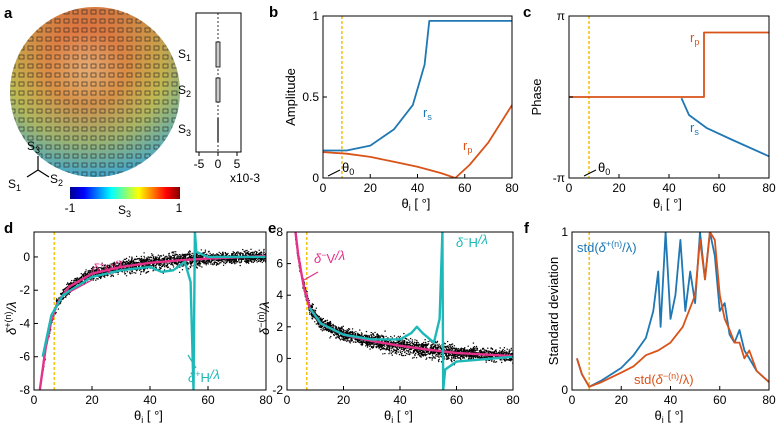 The image size is (779, 431). What do you see at coordinates (34, 400) in the screenshot?
I see `xtick-label: 0` at bounding box center [34, 400].